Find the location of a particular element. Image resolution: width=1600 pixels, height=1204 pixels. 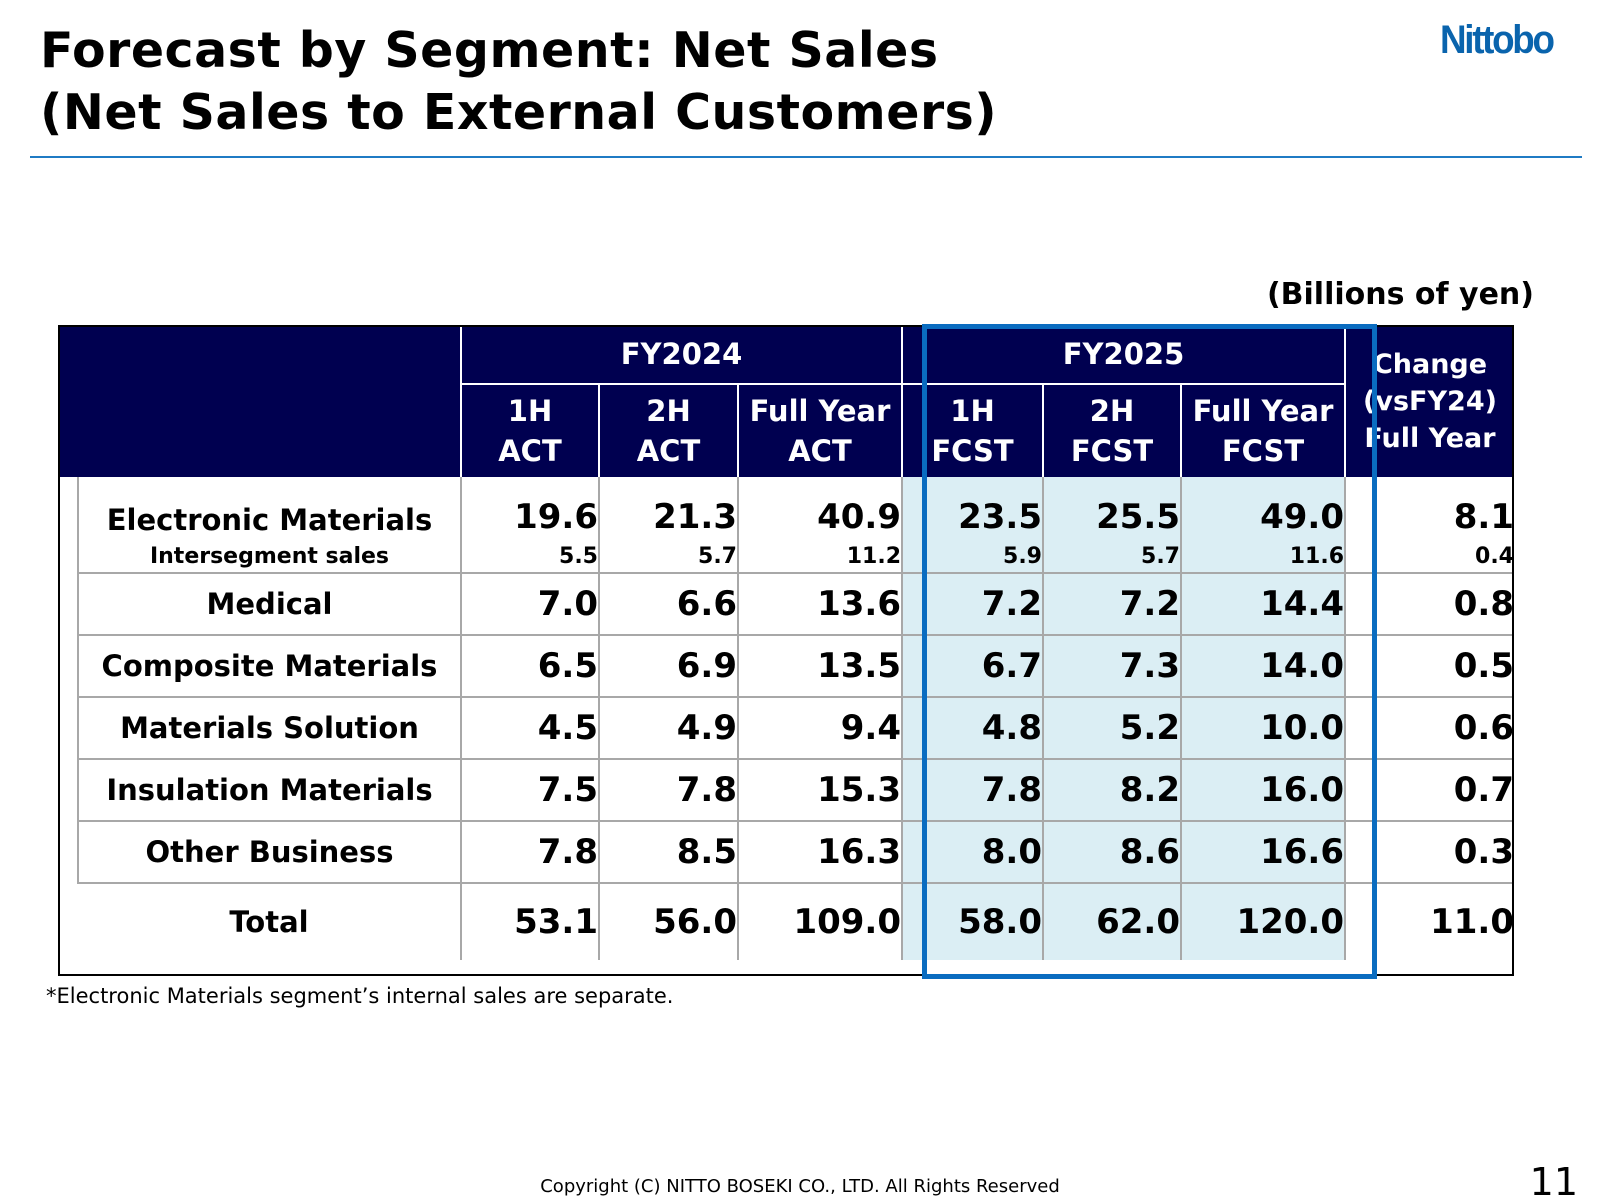

value-fy-fcst: 120.0 is located at coordinates (1262, 921).